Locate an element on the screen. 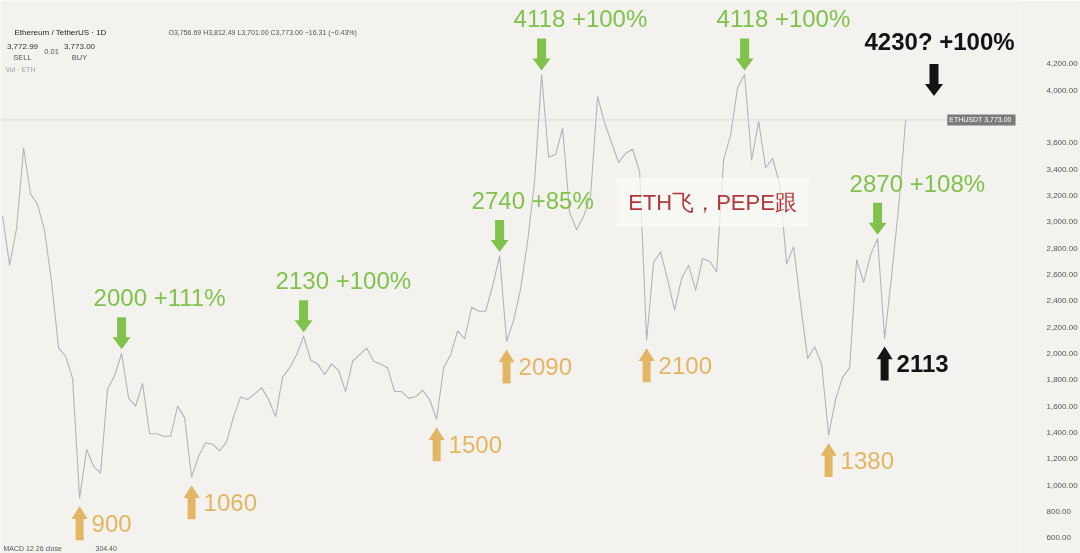  annotation: 2100 is located at coordinates (685, 365).